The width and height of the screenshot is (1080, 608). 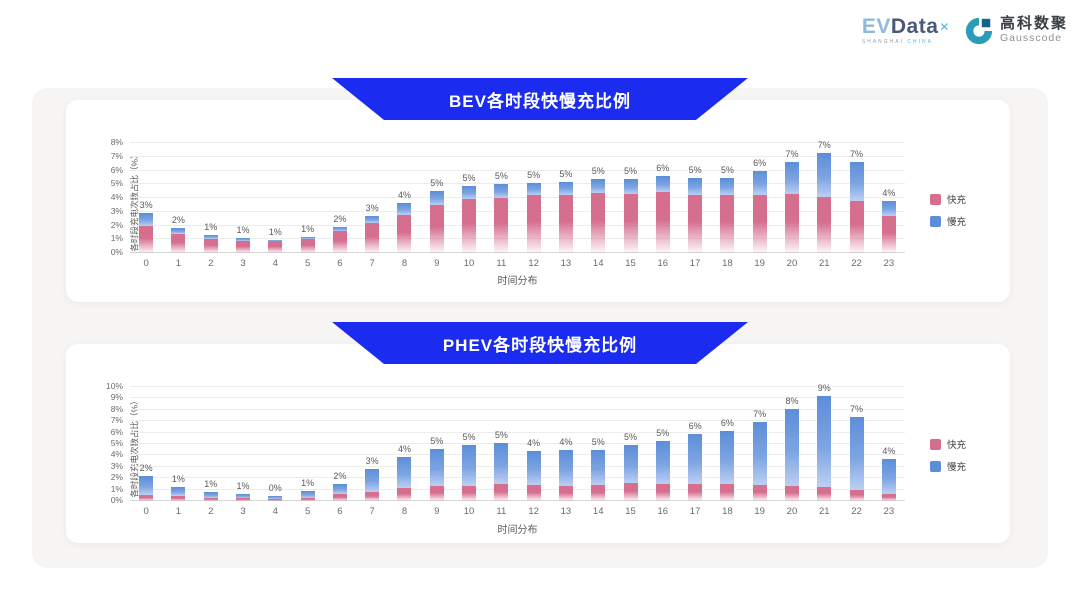 What do you see at coordinates (372, 263) in the screenshot?
I see `x-tick-label: 7` at bounding box center [372, 263].